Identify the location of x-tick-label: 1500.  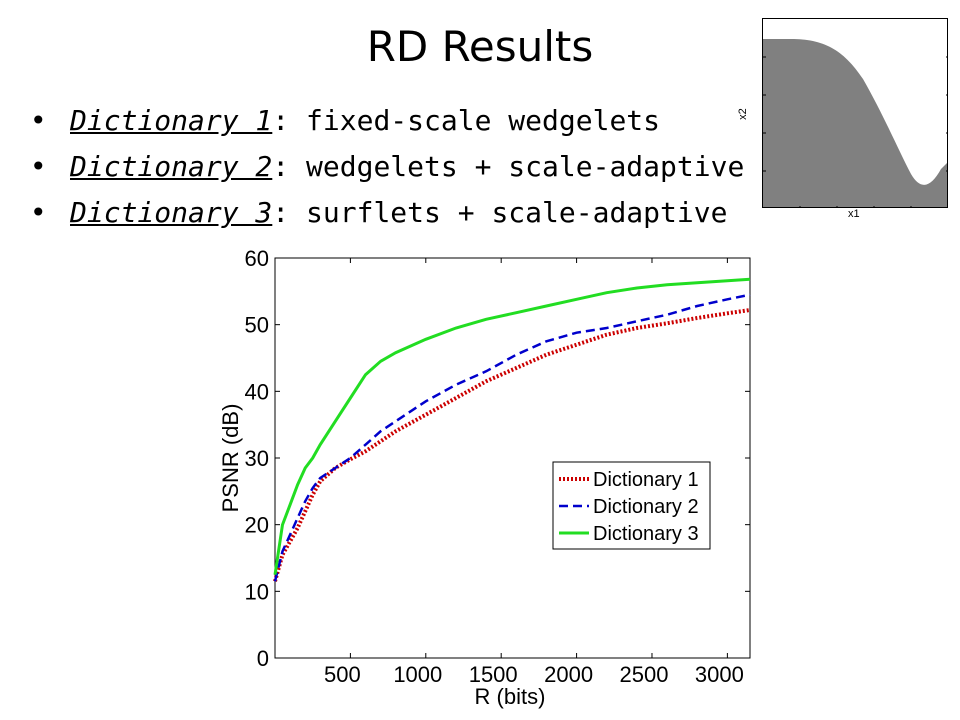
(493, 674).